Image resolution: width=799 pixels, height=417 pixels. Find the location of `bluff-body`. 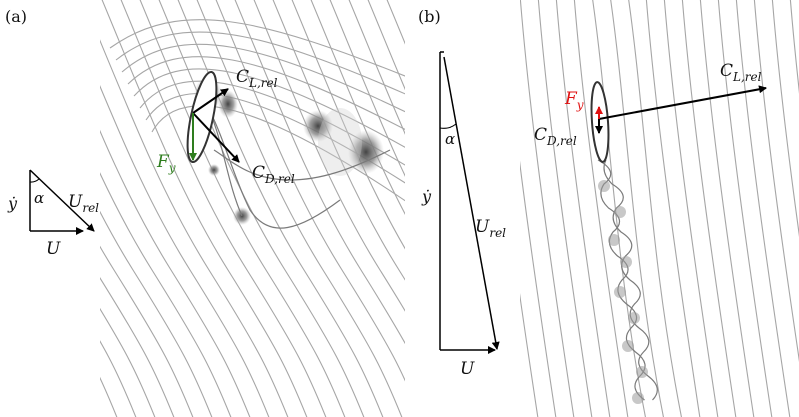

bluff-body is located at coordinates (202, 117).